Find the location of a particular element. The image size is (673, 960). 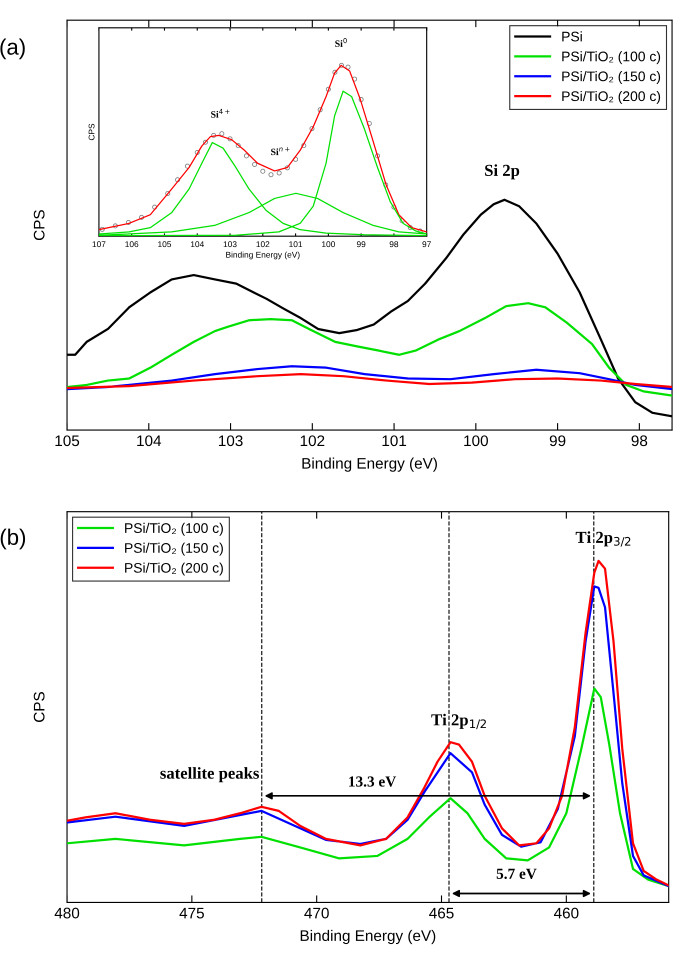

x-tick-label: 97 is located at coordinates (426, 244).